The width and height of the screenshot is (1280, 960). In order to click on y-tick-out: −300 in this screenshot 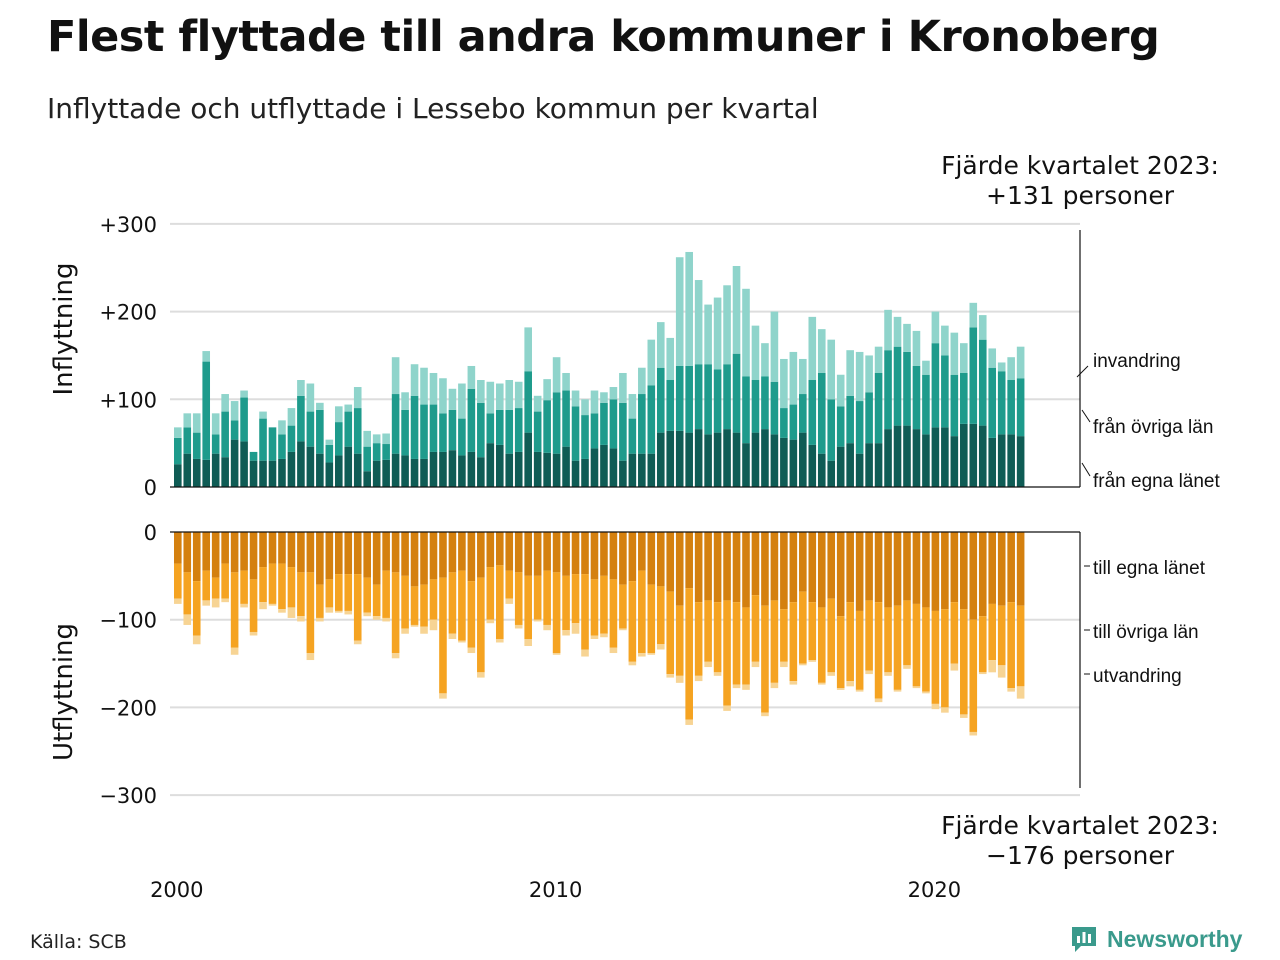, I will do `click(128, 796)`.